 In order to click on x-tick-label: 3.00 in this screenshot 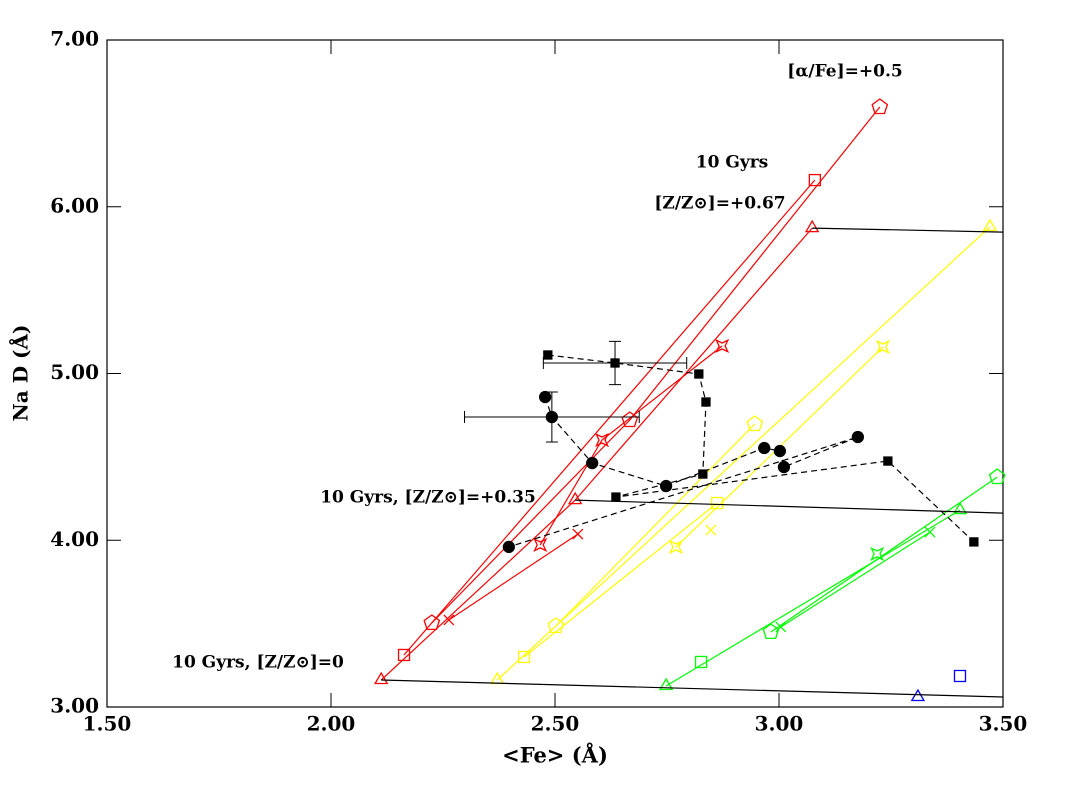, I will do `click(779, 724)`.